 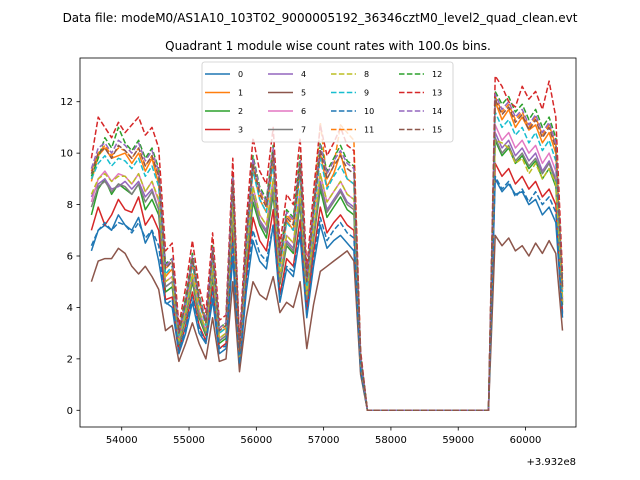 I want to click on legend-label-10: 10, so click(x=369, y=111).